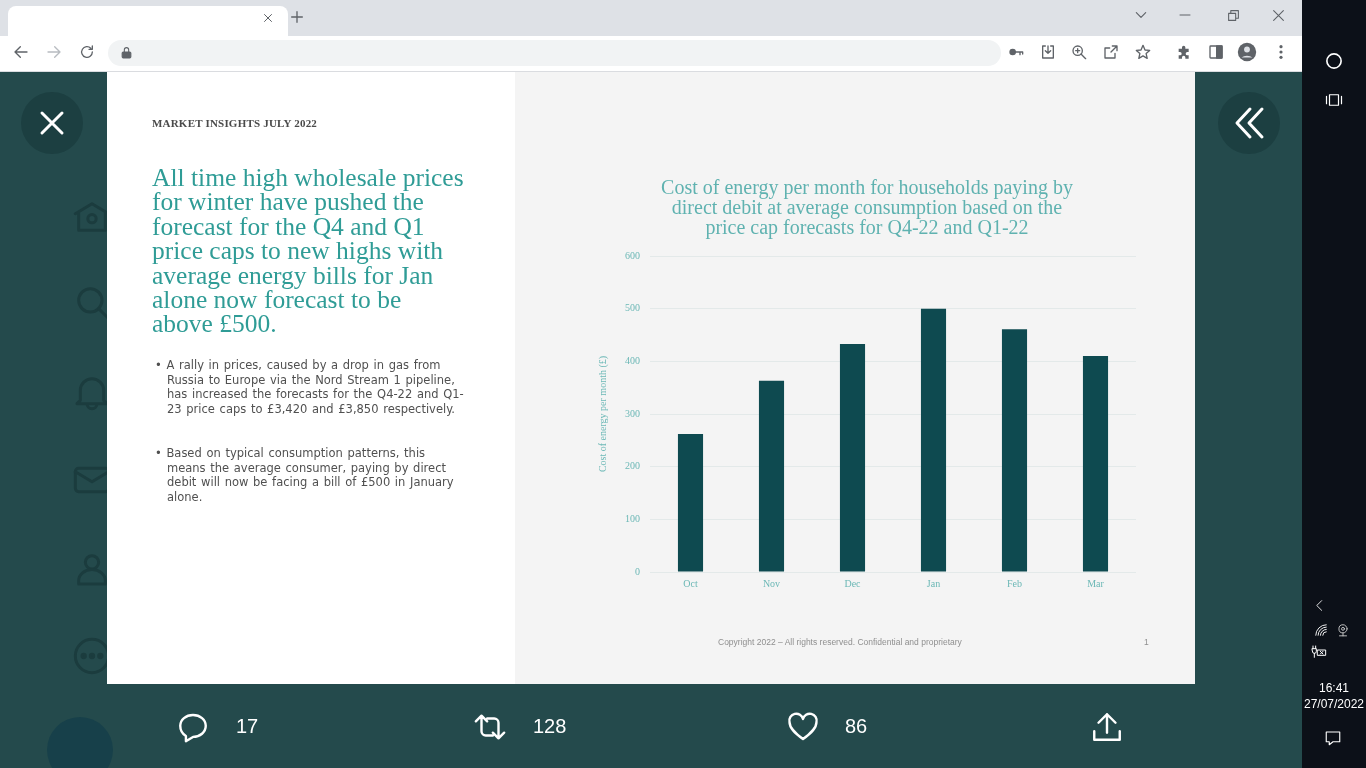  I want to click on text: 17, so click(247, 726).